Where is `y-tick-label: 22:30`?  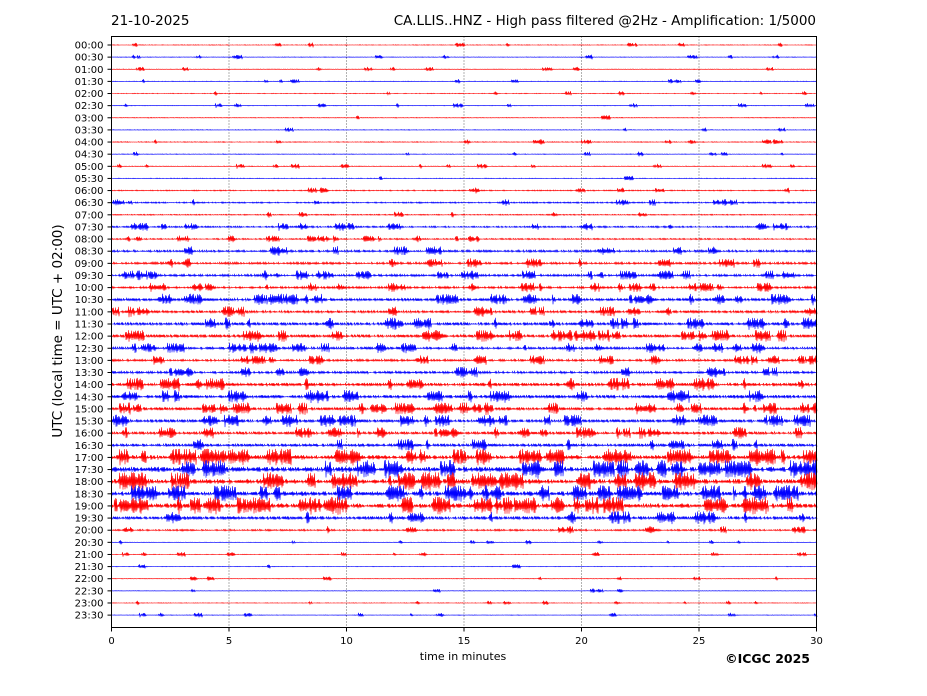 y-tick-label: 22:30 is located at coordinates (89, 591).